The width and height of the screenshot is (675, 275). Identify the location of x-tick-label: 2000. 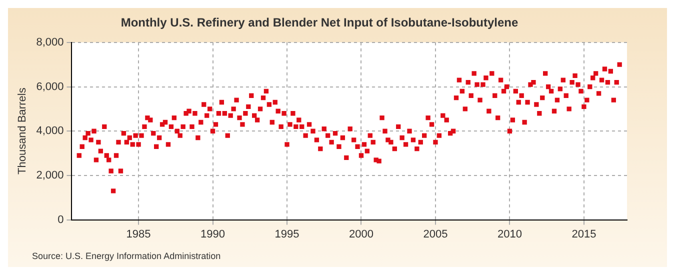
(361, 234).